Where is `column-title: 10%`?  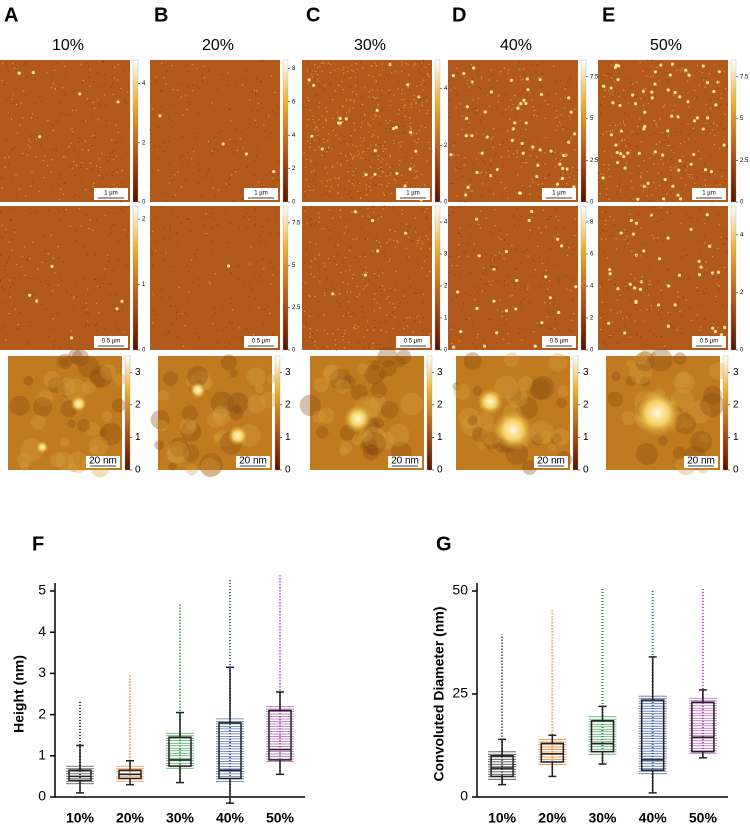 column-title: 10% is located at coordinates (68, 45).